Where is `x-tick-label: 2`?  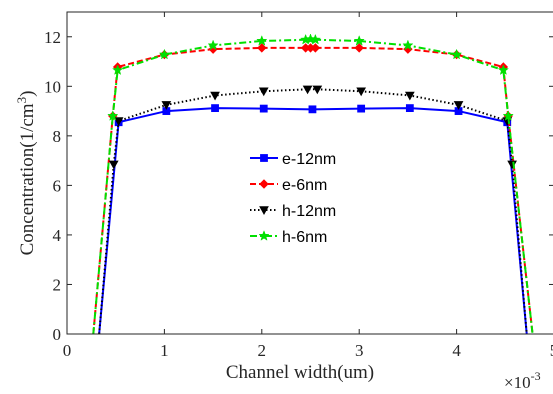
x-tick-label: 2 is located at coordinates (262, 350).